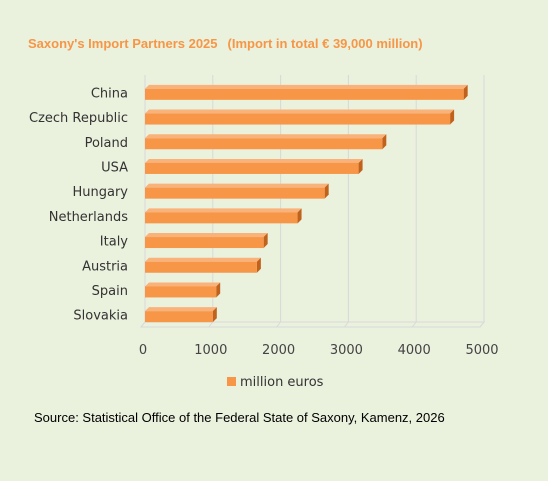 Image resolution: width=548 pixels, height=481 pixels. I want to click on x-tick-label: 5000, so click(481, 350).